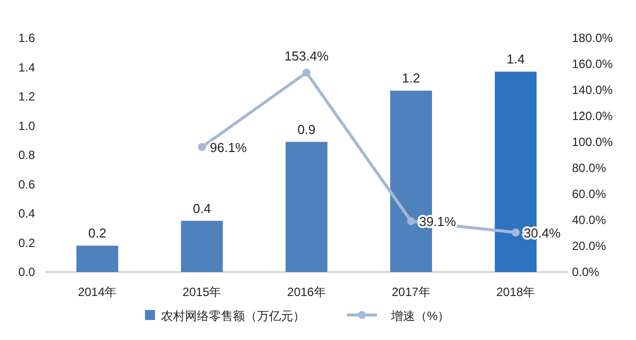 The width and height of the screenshot is (636, 340). What do you see at coordinates (27, 213) in the screenshot?
I see `y-tick-label: 0.4` at bounding box center [27, 213].